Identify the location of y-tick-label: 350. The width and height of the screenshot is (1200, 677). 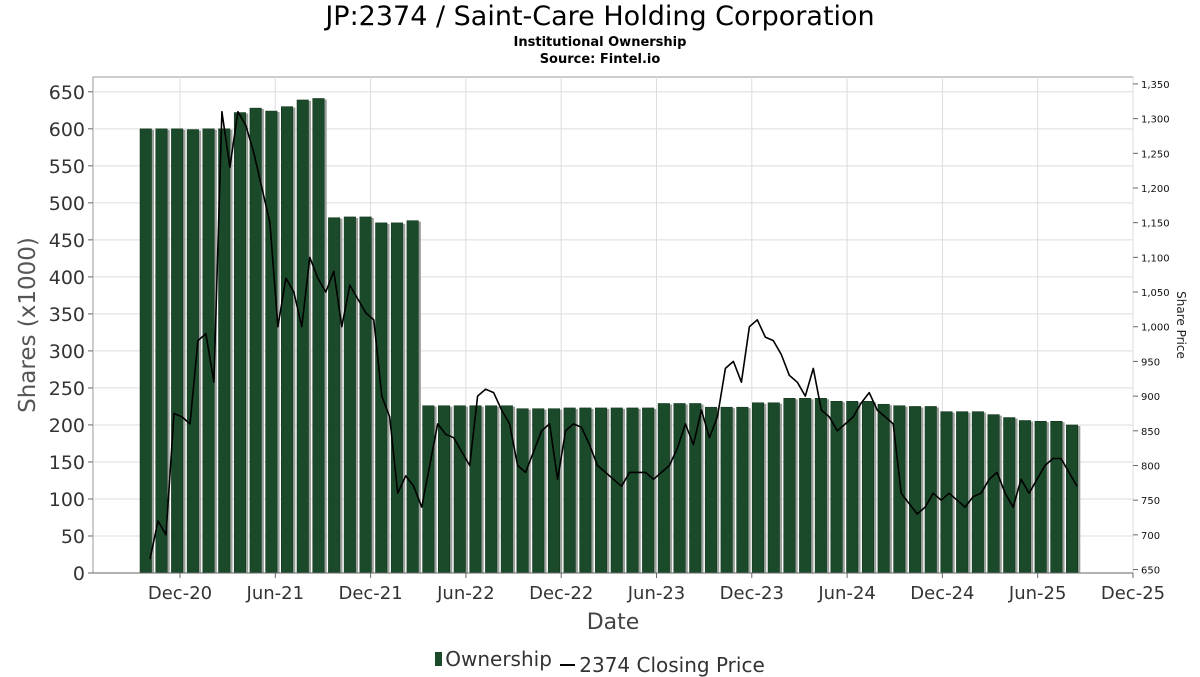
(67, 315).